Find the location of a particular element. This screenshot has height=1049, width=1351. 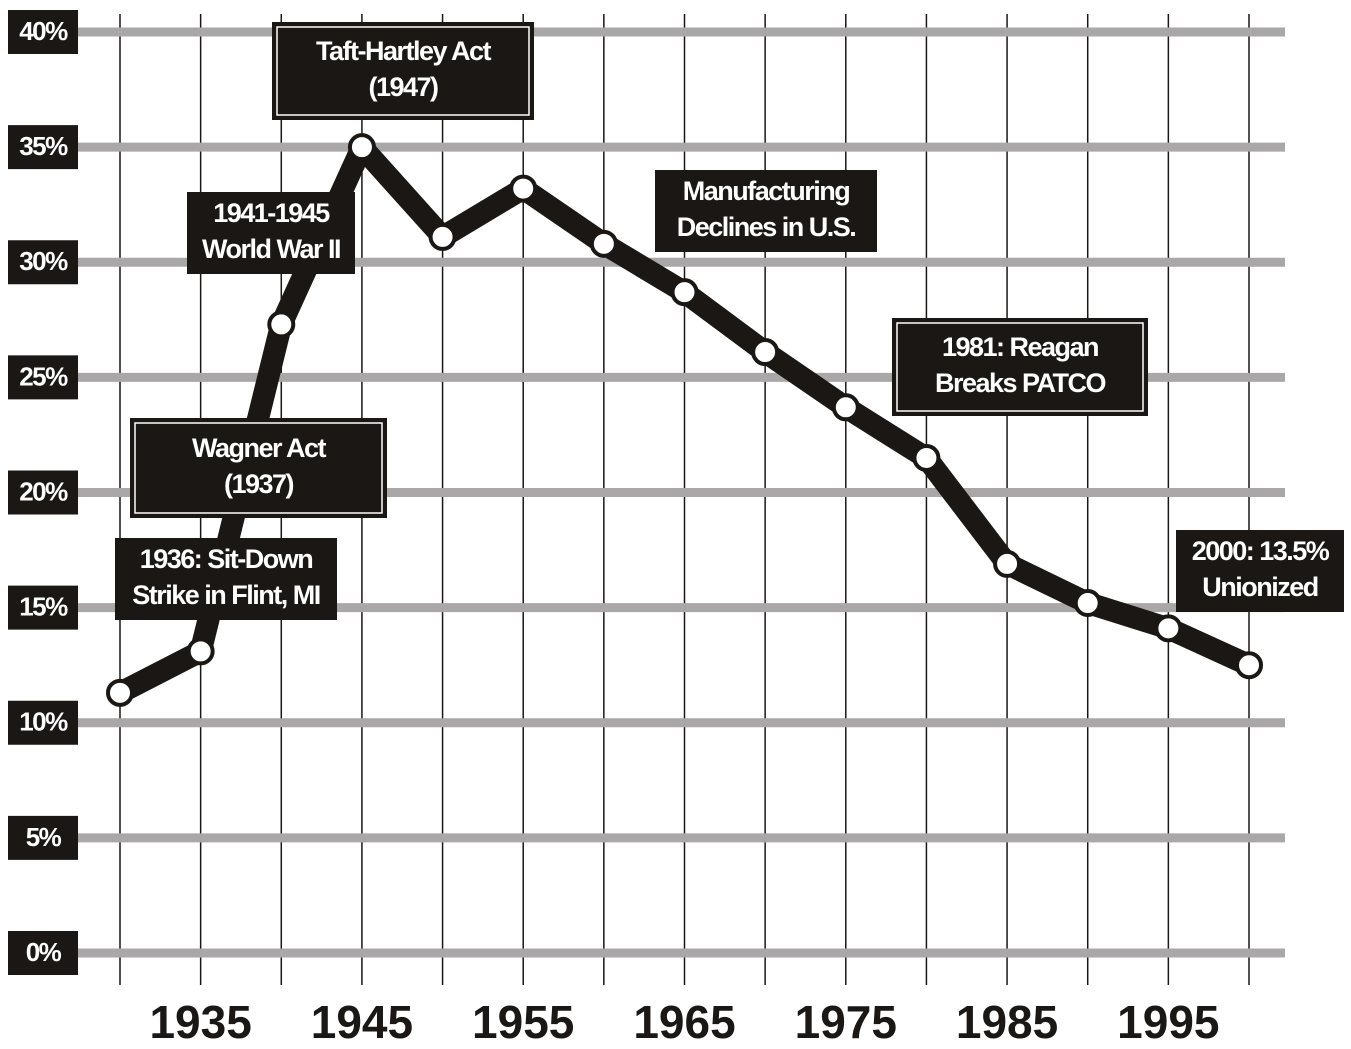

annotation-text: Strike in Flint, MI is located at coordinates (226, 595).